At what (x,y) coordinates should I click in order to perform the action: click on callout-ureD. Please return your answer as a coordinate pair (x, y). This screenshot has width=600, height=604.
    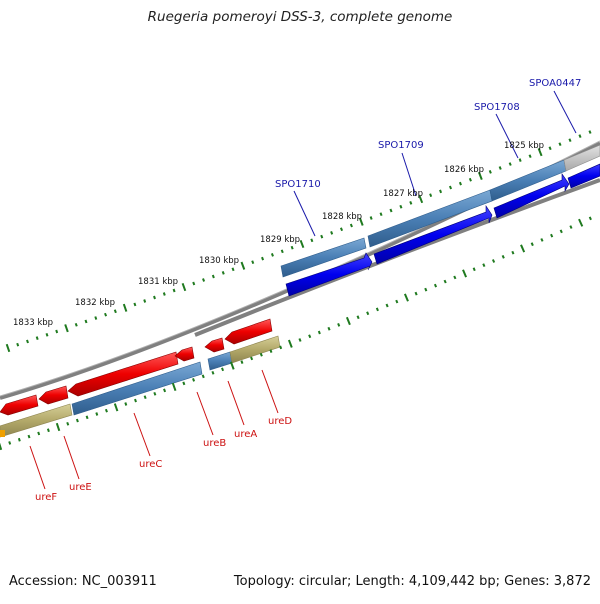
    Looking at the image, I should click on (270, 391).